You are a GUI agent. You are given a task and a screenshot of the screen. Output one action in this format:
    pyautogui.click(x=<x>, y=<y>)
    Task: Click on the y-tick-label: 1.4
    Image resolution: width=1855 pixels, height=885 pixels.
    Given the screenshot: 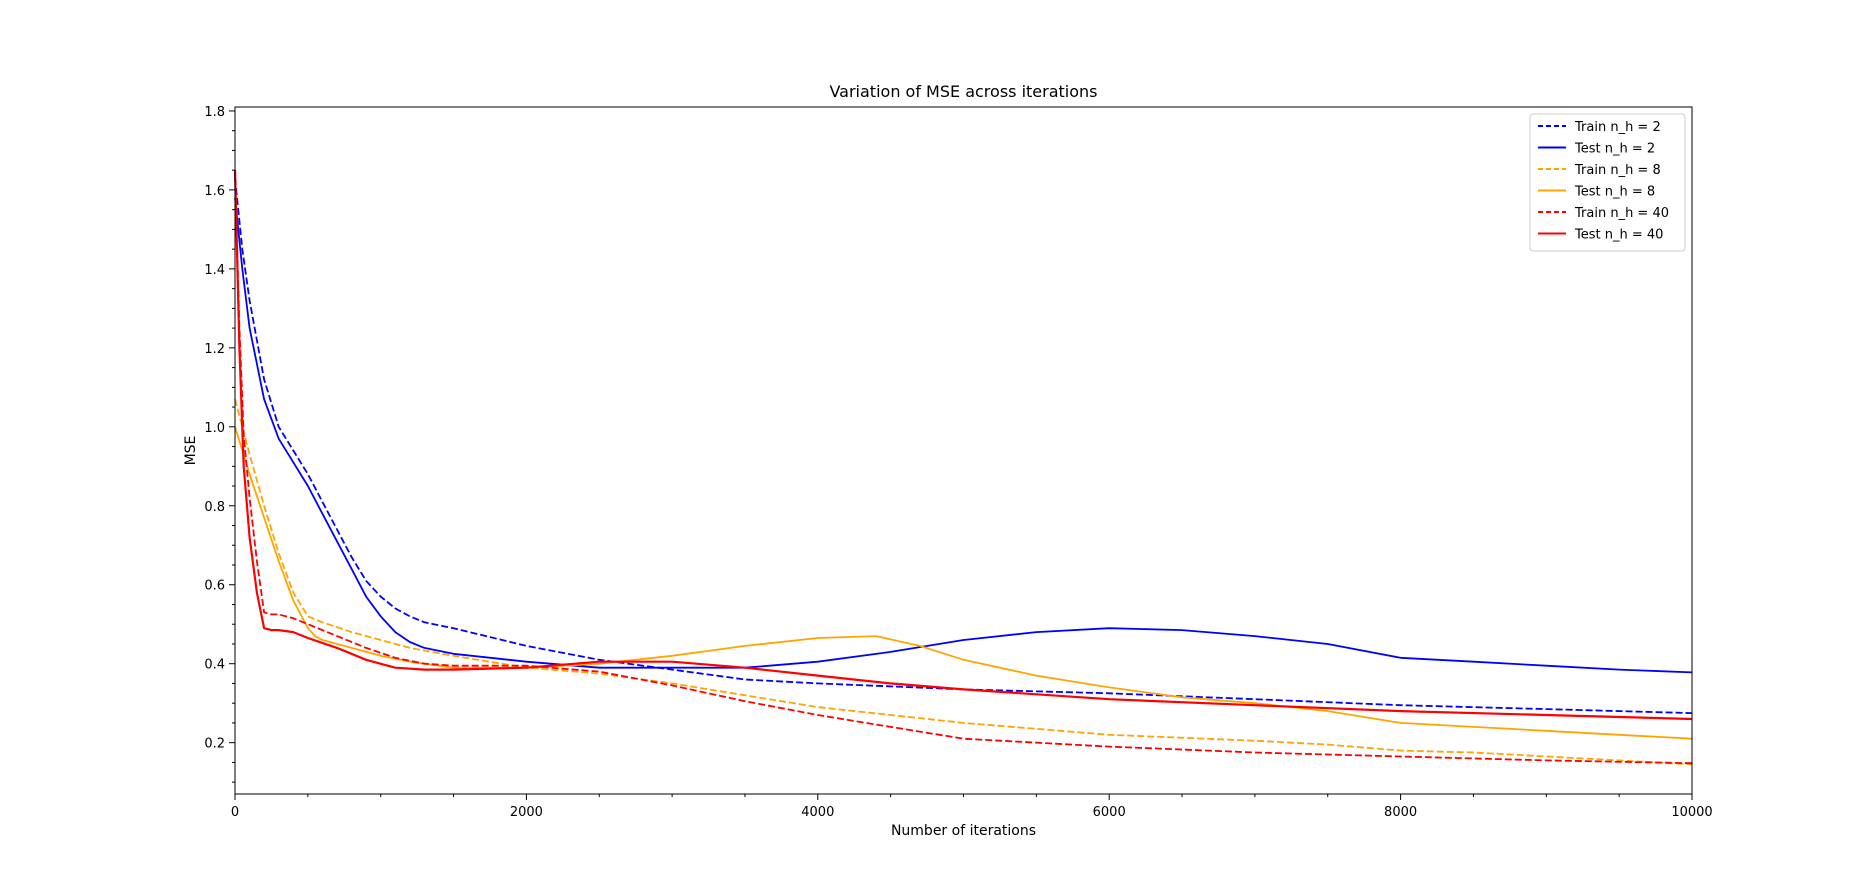 What is the action you would take?
    pyautogui.click(x=214, y=270)
    